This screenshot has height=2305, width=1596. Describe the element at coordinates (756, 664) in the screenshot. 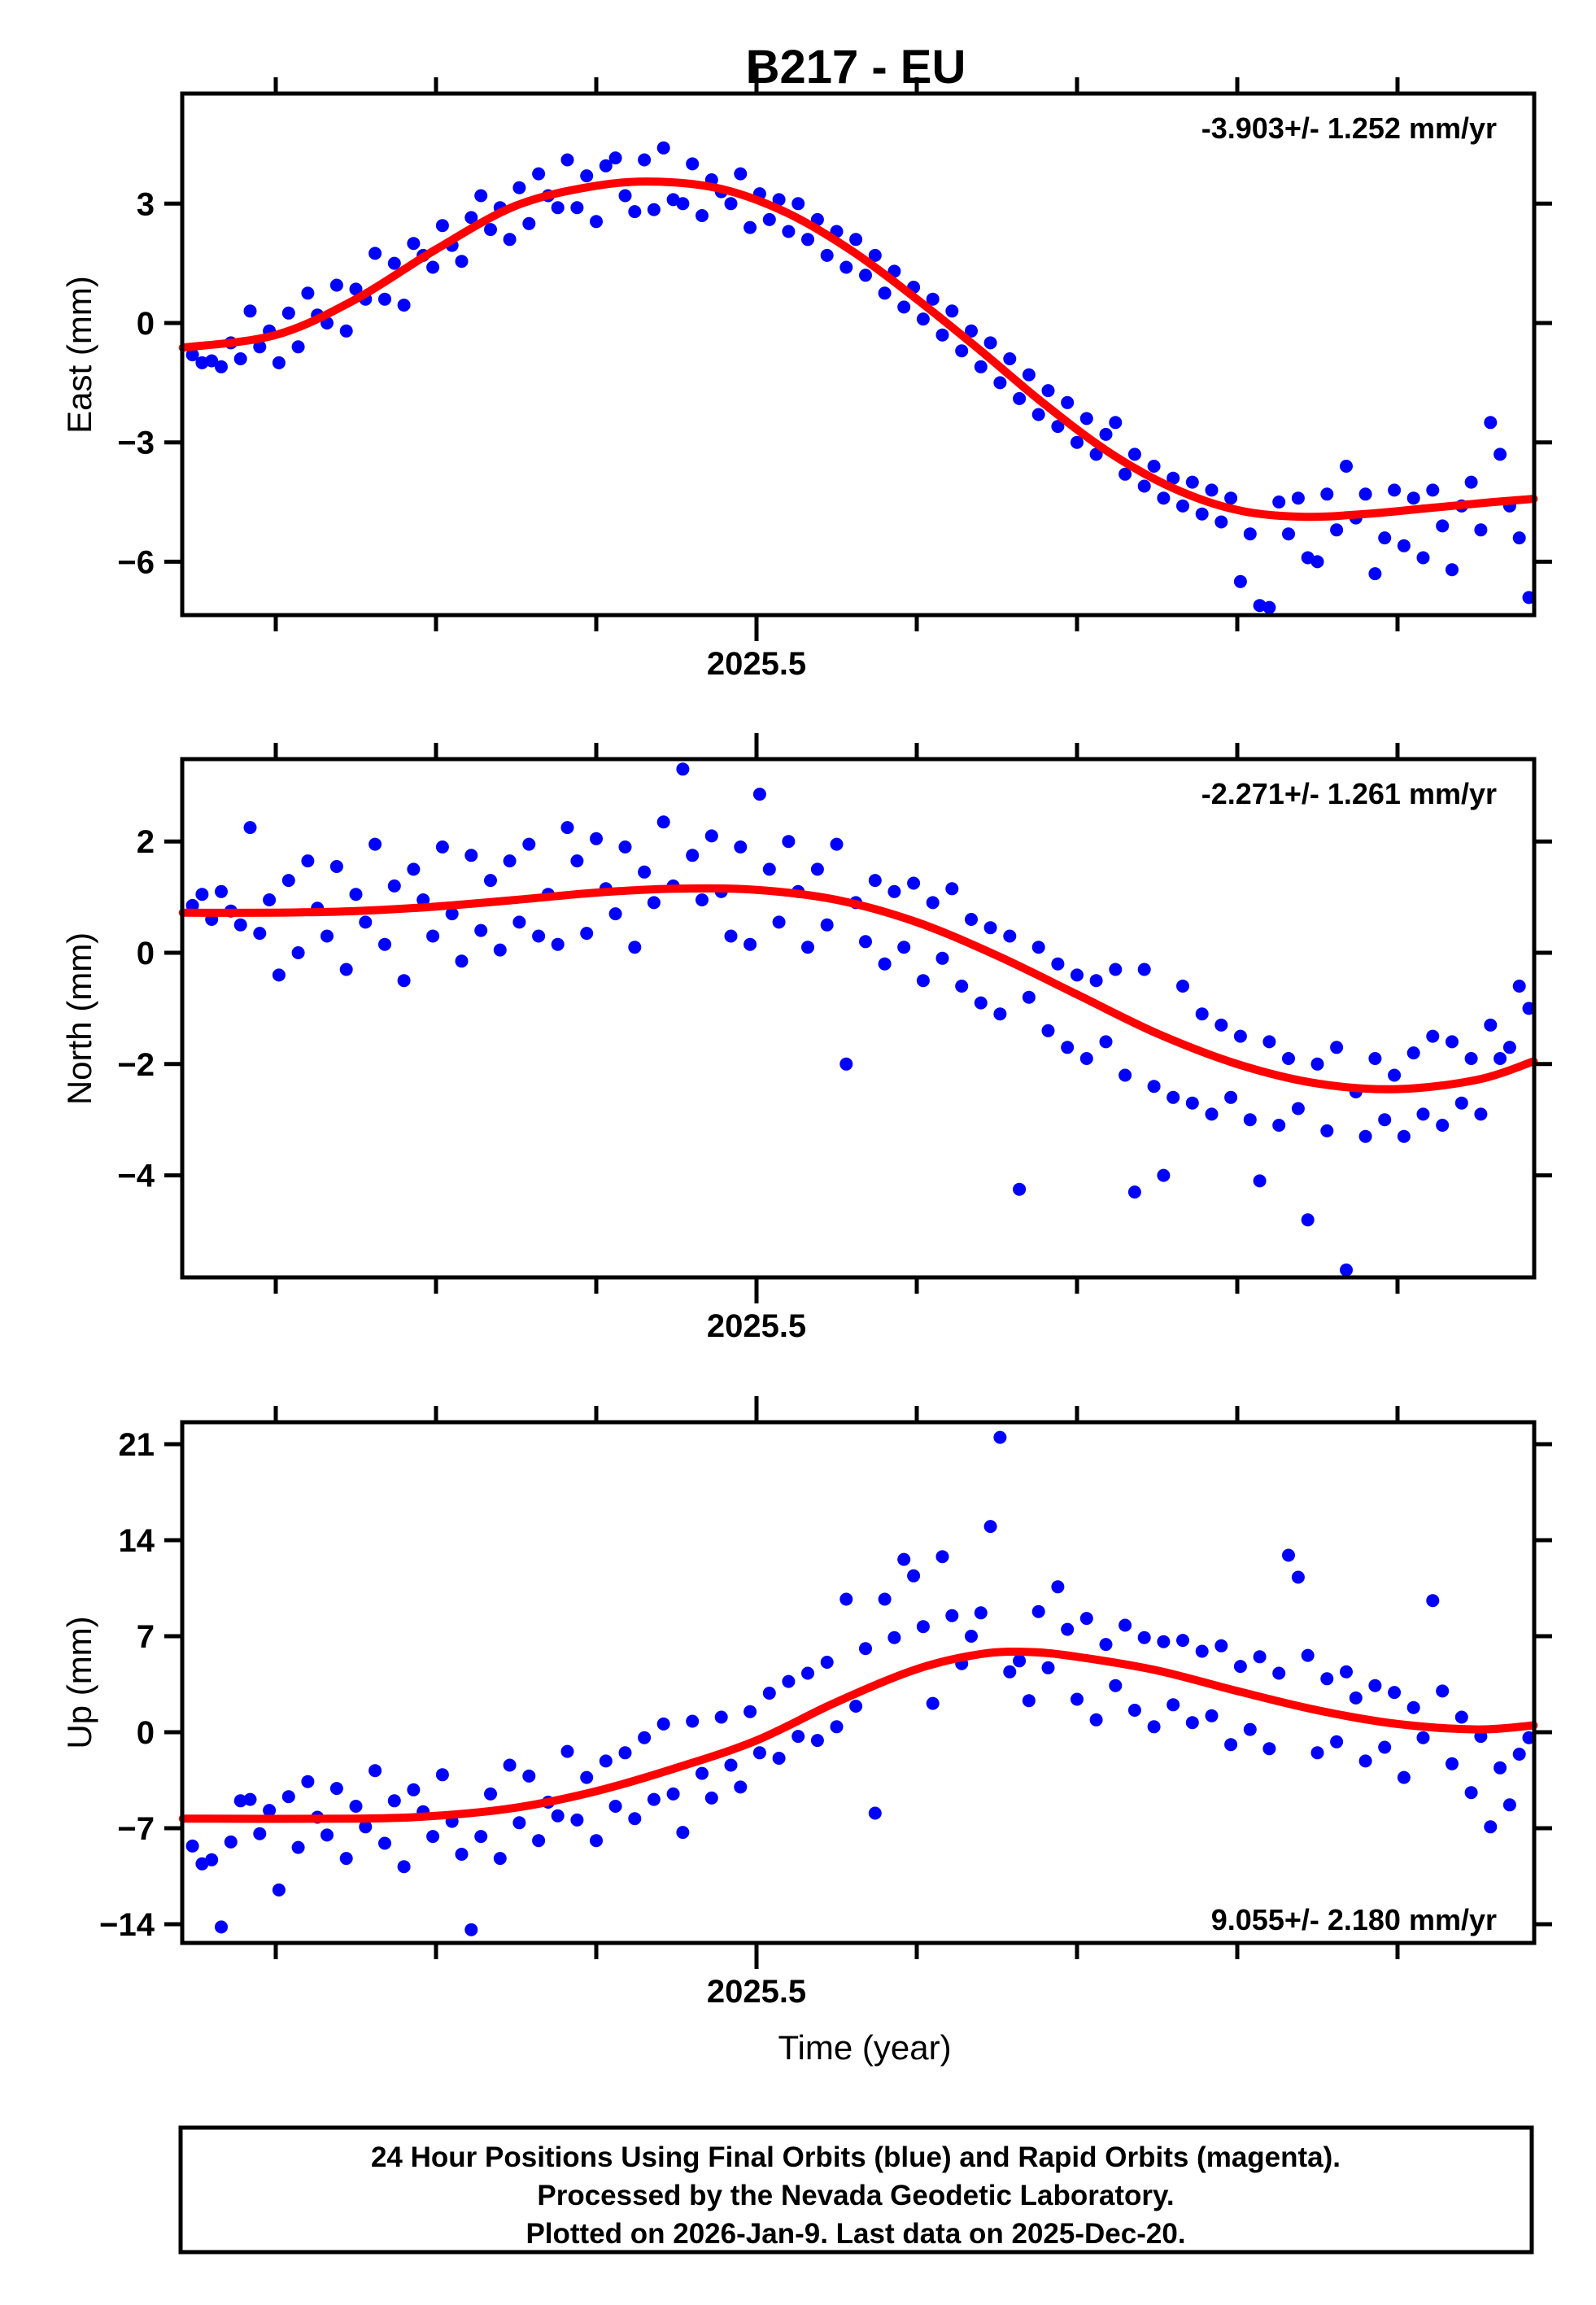

I see `east-xtick-label: 2025.5` at that location.